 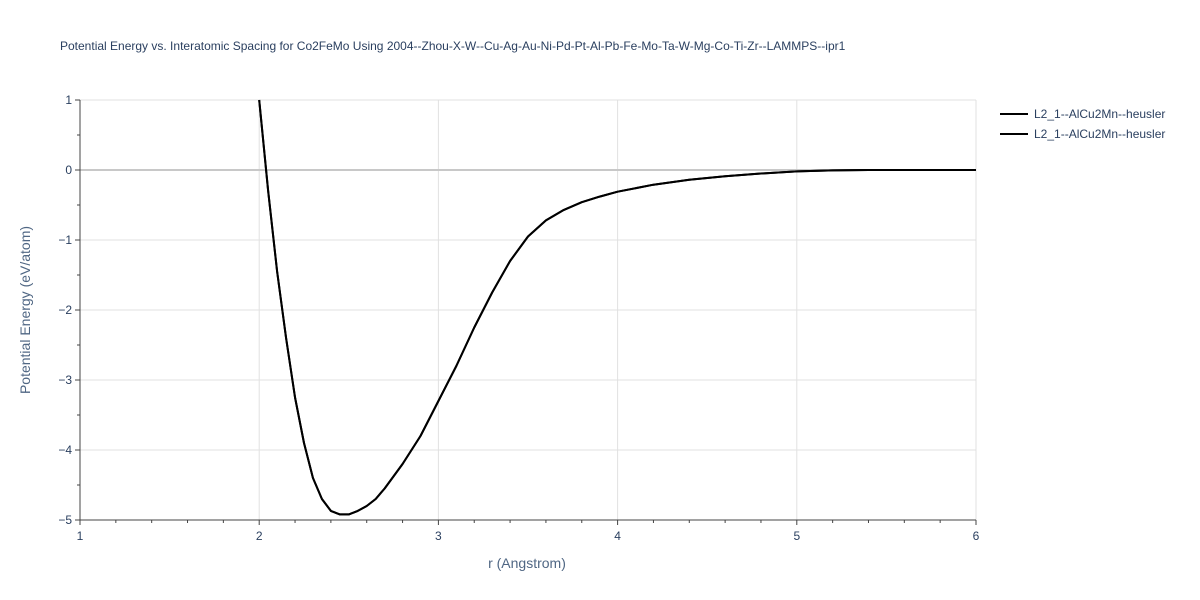 What do you see at coordinates (65, 380) in the screenshot?
I see `y-tick-label: −3` at bounding box center [65, 380].